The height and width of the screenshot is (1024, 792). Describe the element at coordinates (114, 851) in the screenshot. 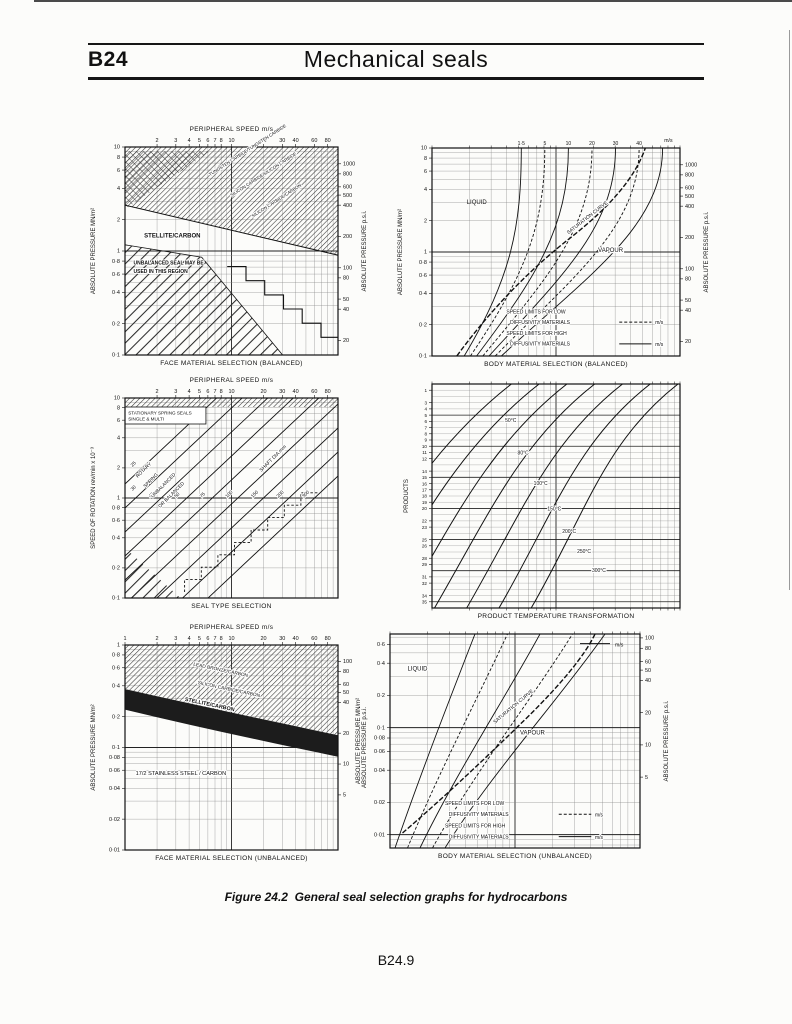

I see `tick-label: 0·01` at that location.